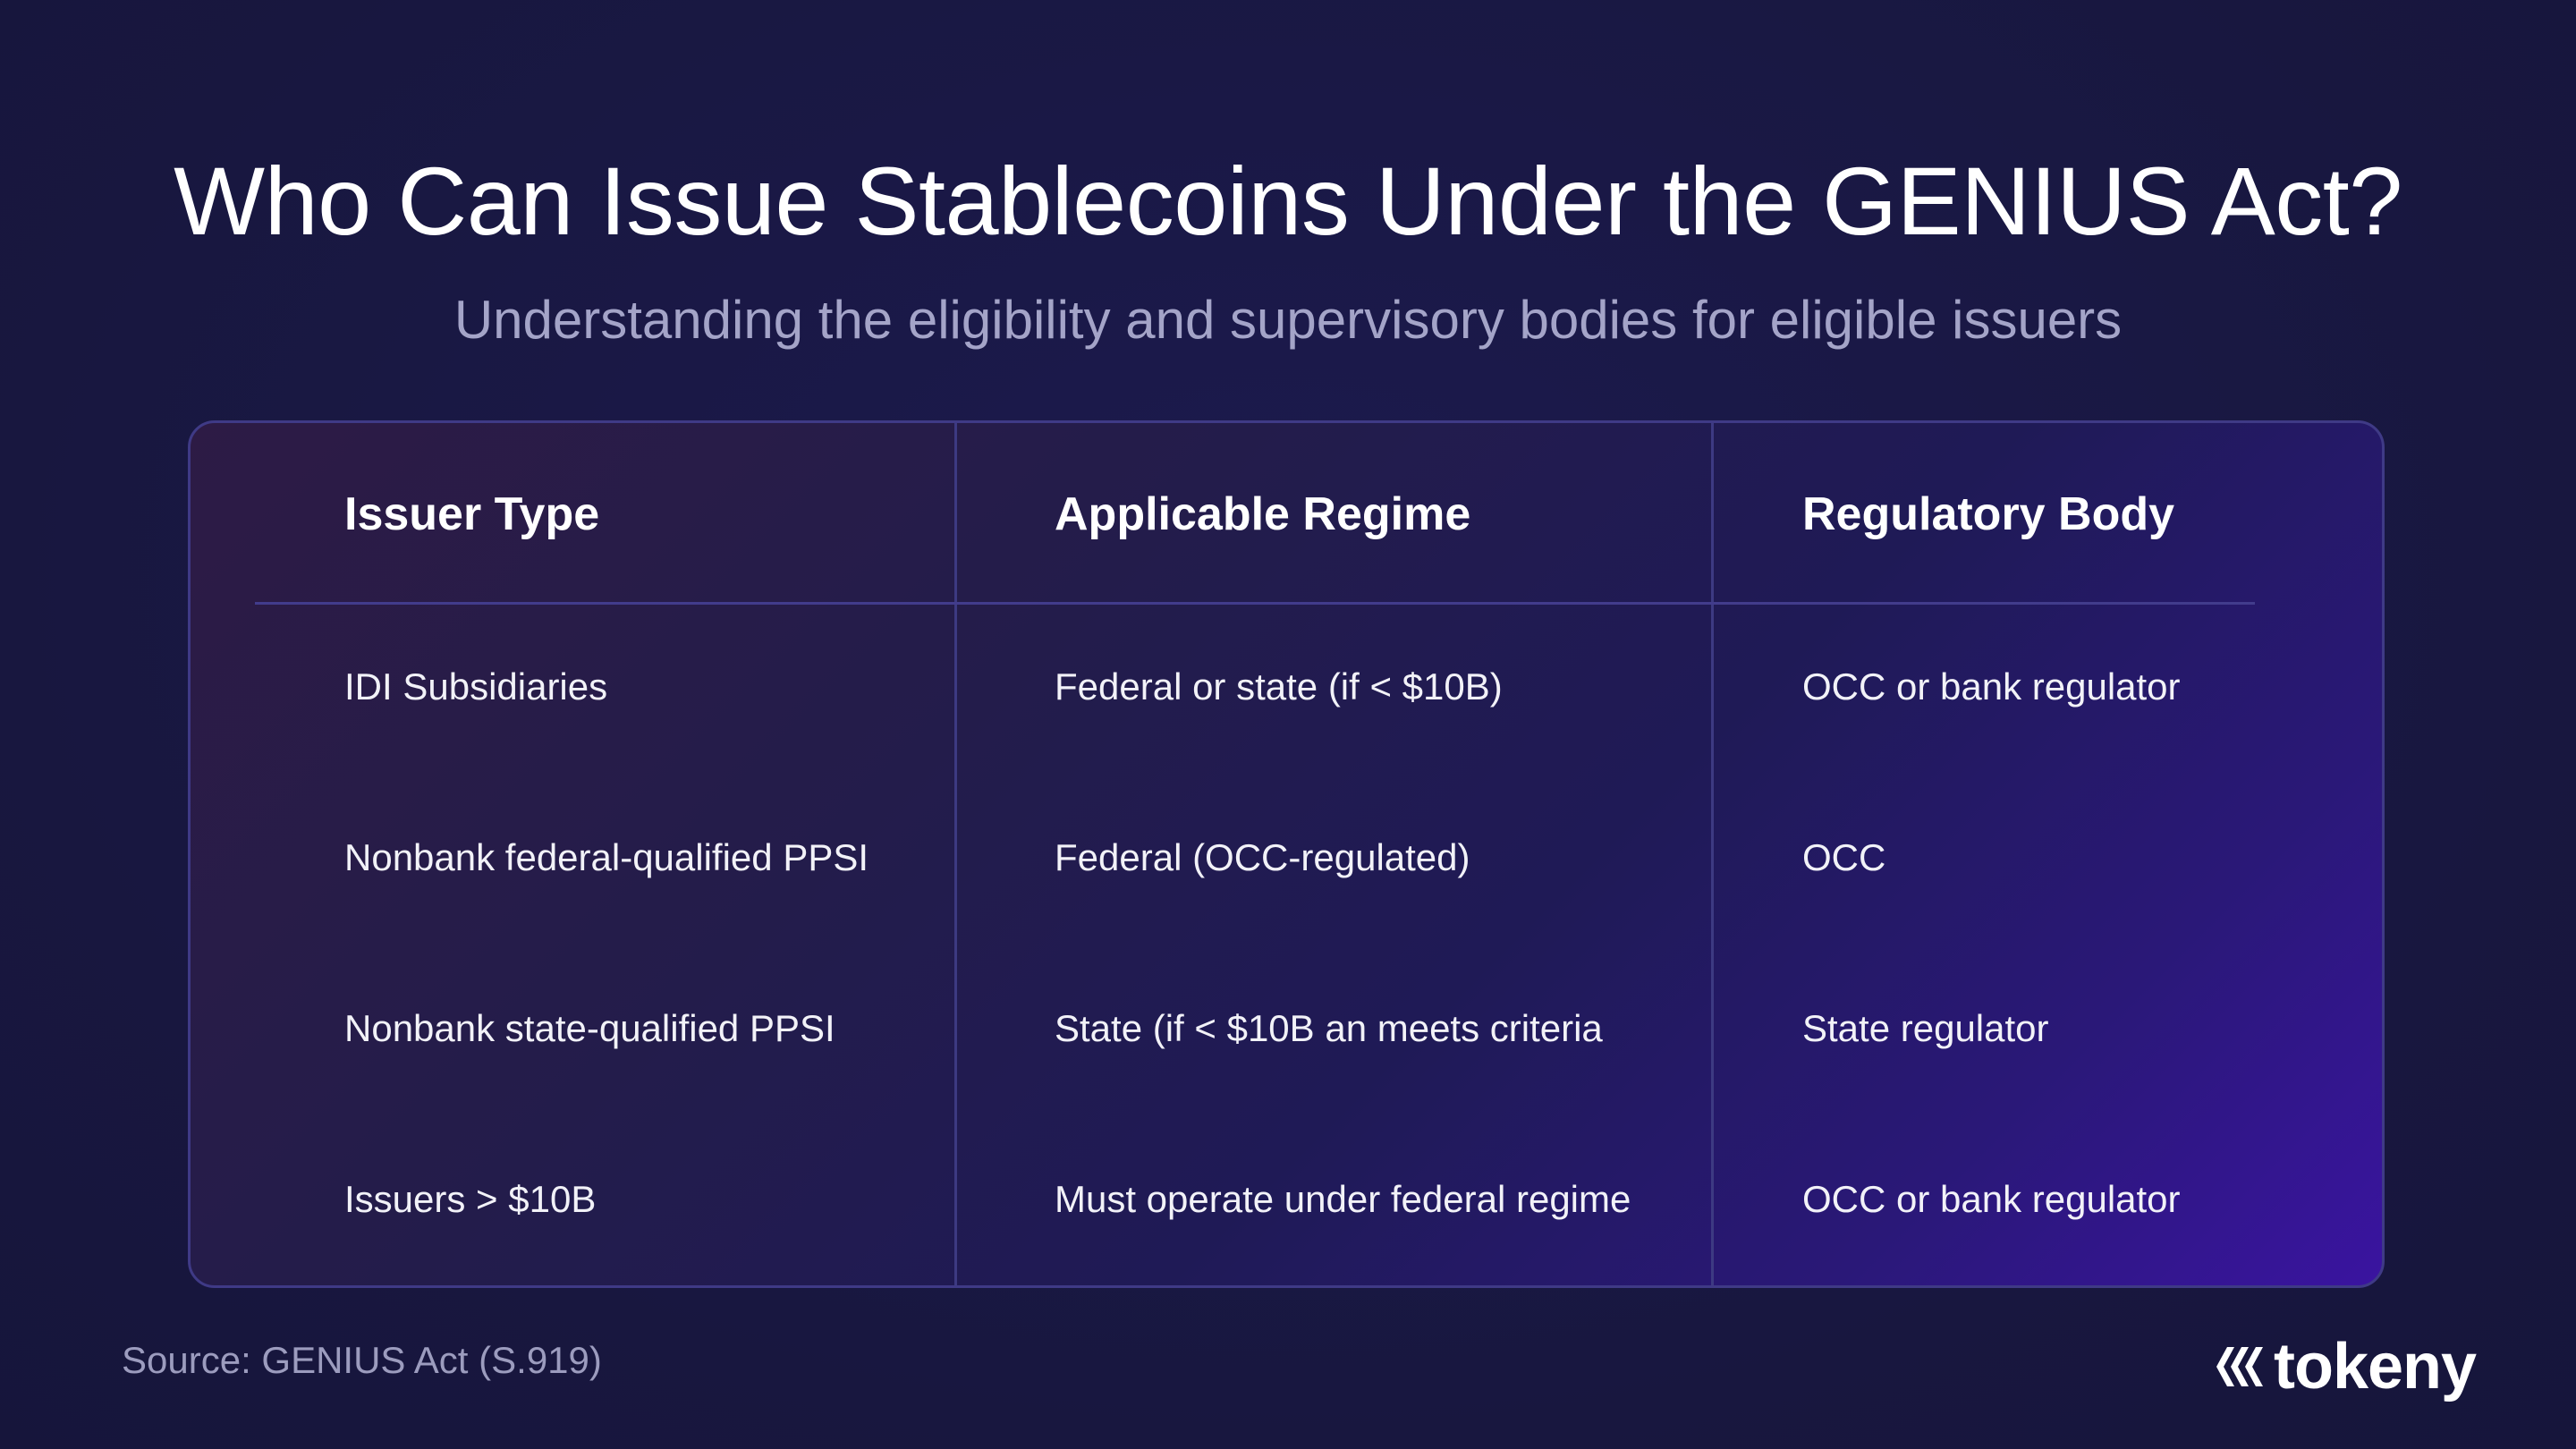  What do you see at coordinates (1925, 1028) in the screenshot?
I see `table-cell: State regulator` at bounding box center [1925, 1028].